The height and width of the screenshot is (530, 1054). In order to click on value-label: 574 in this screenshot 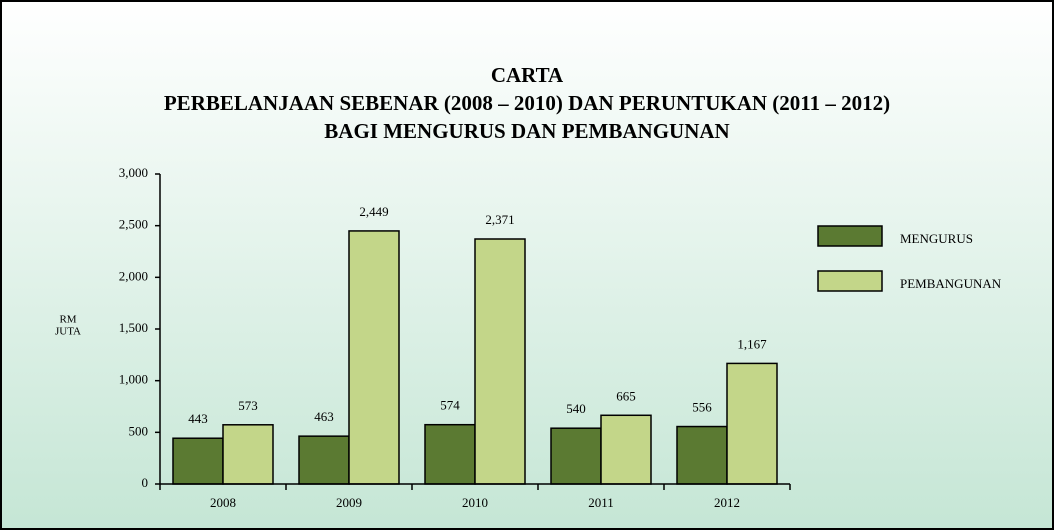, I will do `click(450, 405)`.